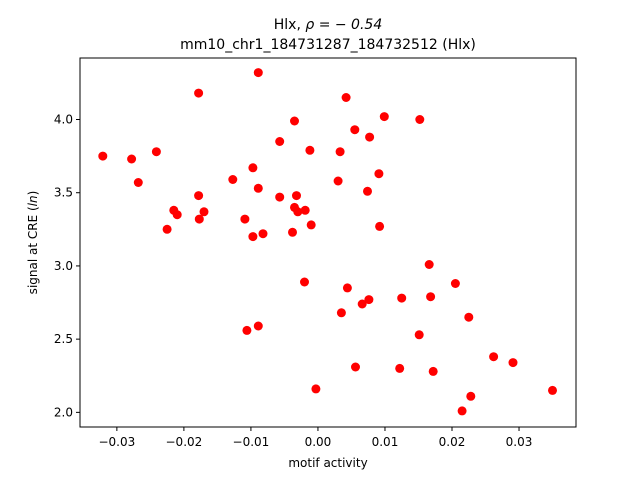  What do you see at coordinates (63, 120) in the screenshot?
I see `y-tick-label: 4.0` at bounding box center [63, 120].